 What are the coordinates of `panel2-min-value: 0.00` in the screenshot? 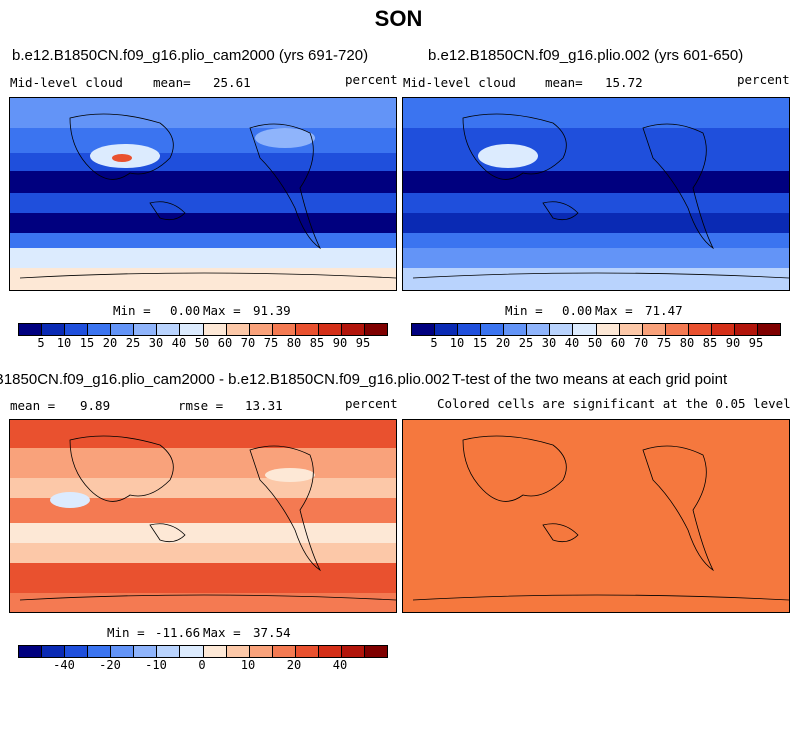 It's located at (577, 310).